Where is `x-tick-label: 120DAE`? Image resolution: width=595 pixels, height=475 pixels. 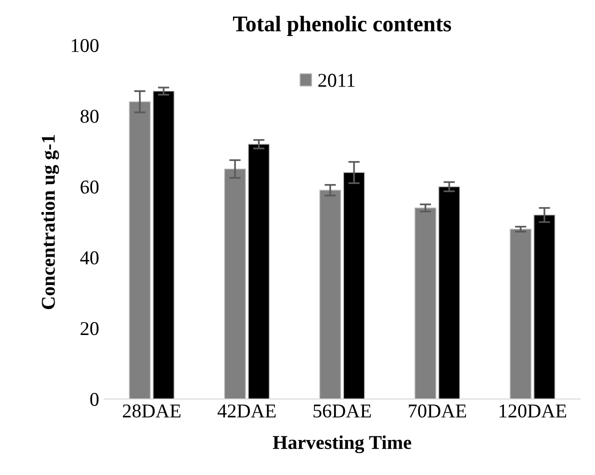
x-tick-label: 120DAE is located at coordinates (533, 411).